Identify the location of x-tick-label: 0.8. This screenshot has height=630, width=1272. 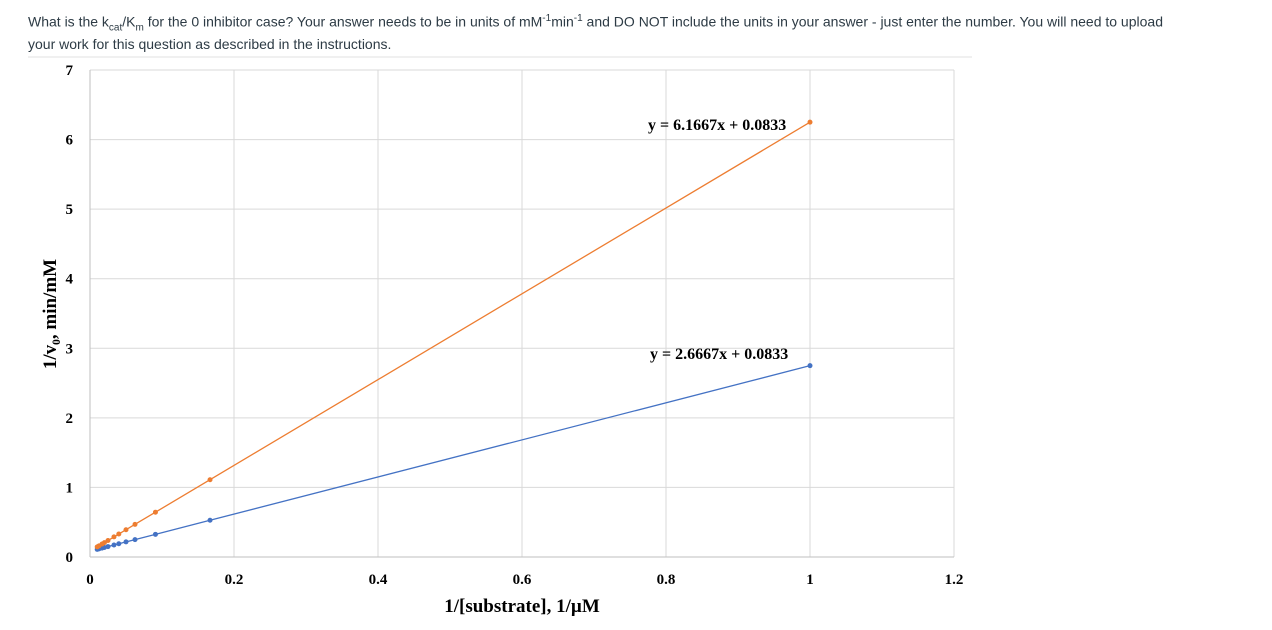
(666, 580).